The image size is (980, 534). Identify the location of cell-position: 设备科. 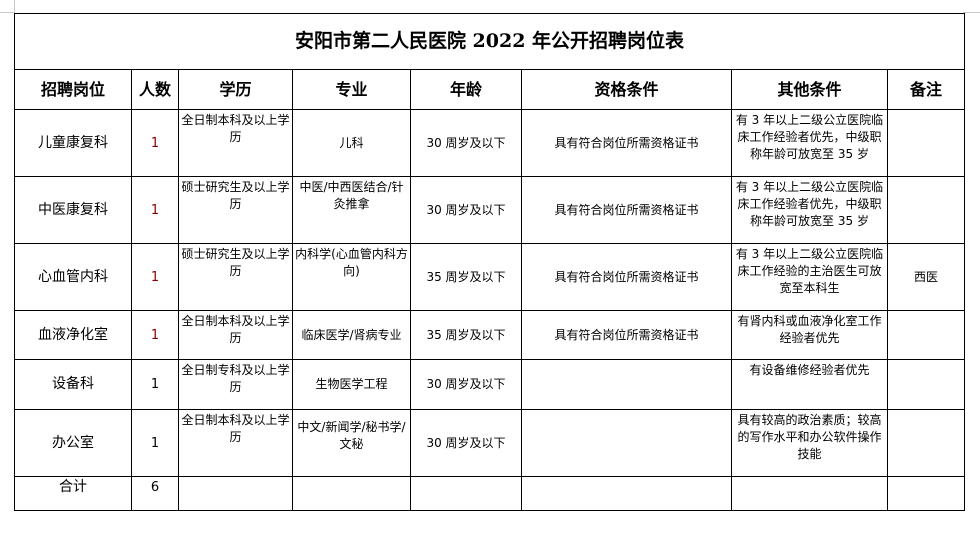
(73, 384).